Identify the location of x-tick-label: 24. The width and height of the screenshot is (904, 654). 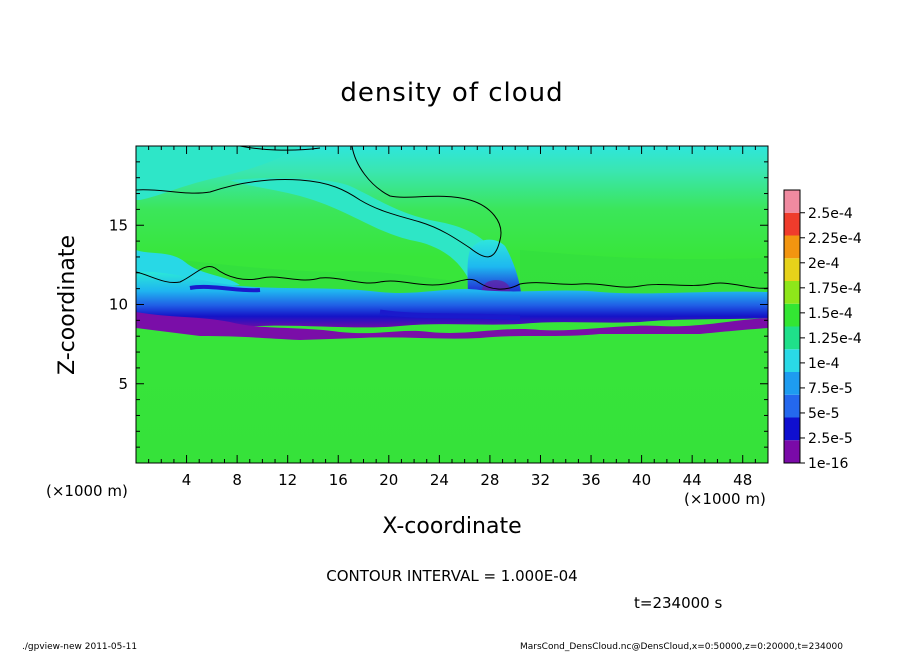
(439, 480).